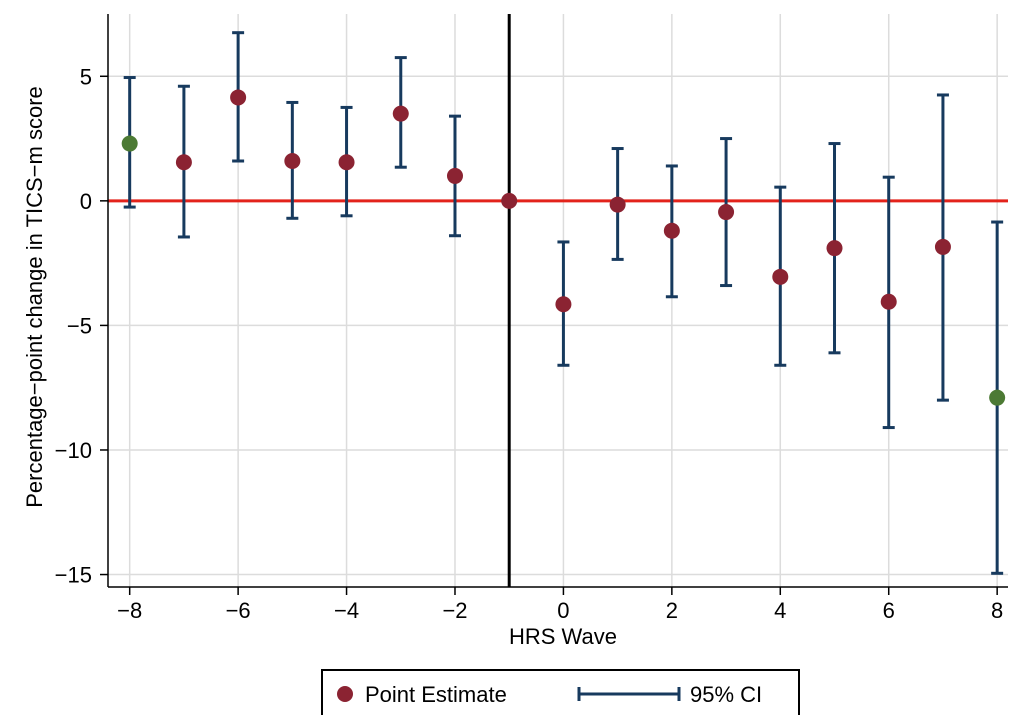 The width and height of the screenshot is (1022, 720). I want to click on y-axis-title: Percentage−point change in TICS−m score, so click(34, 297).